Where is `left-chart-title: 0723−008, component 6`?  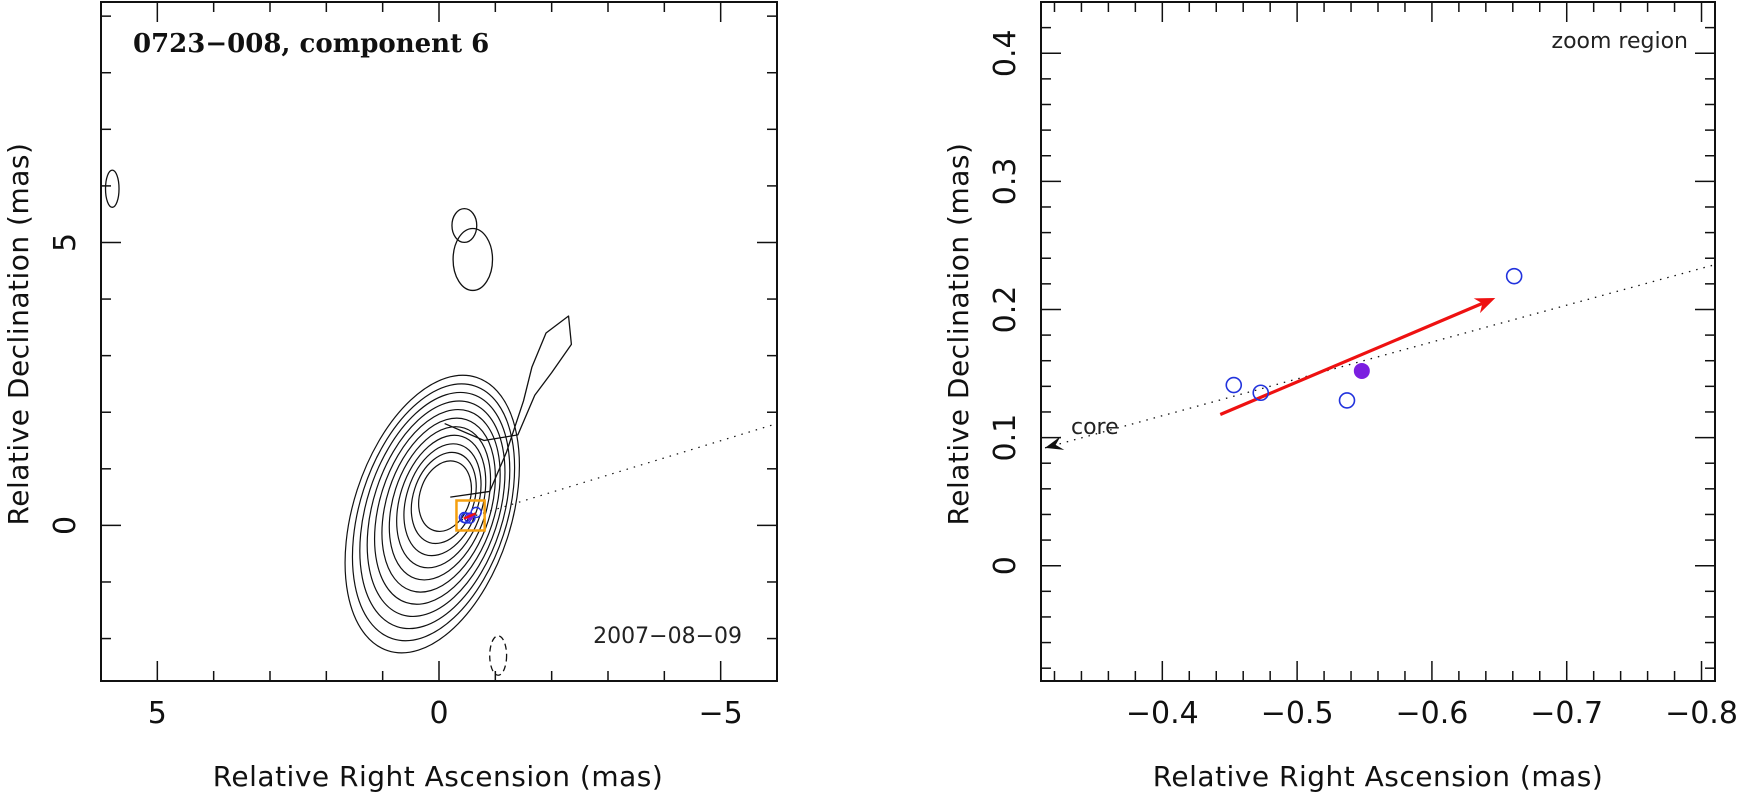 left-chart-title: 0723−008, component 6 is located at coordinates (311, 44).